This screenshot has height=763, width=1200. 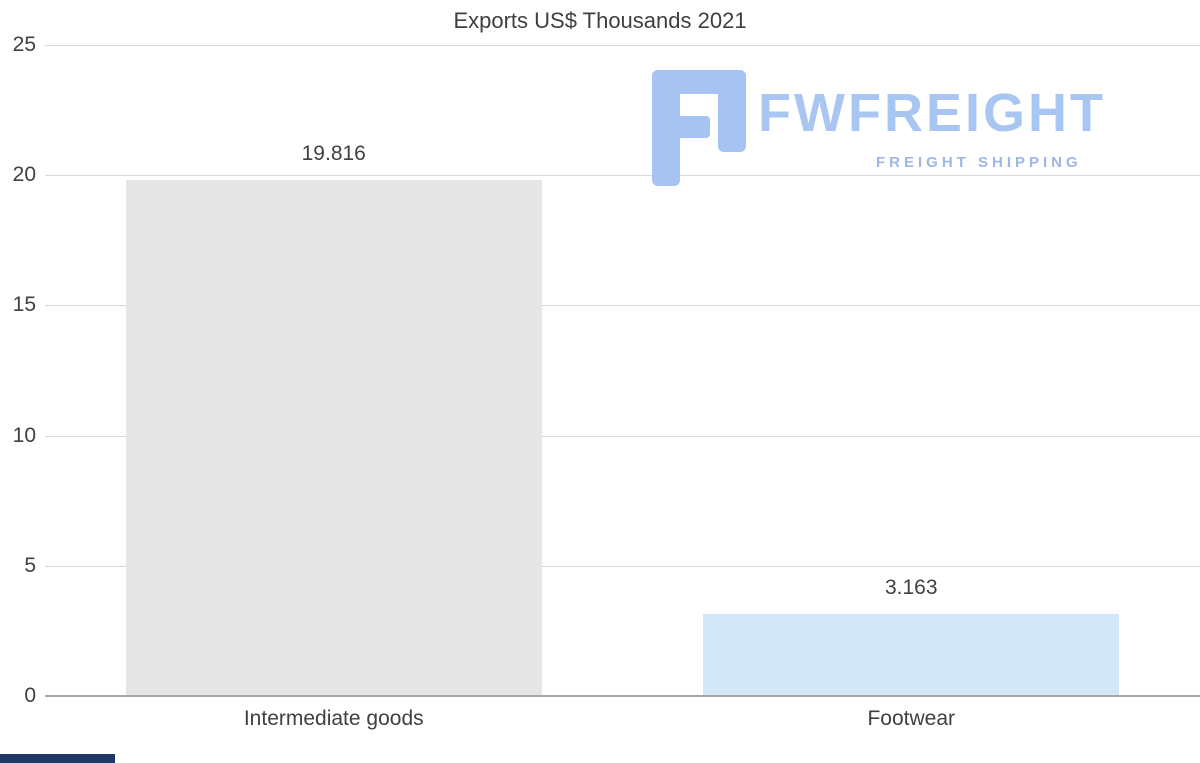 I want to click on y-axis-tick-label: 10, so click(x=24, y=435).